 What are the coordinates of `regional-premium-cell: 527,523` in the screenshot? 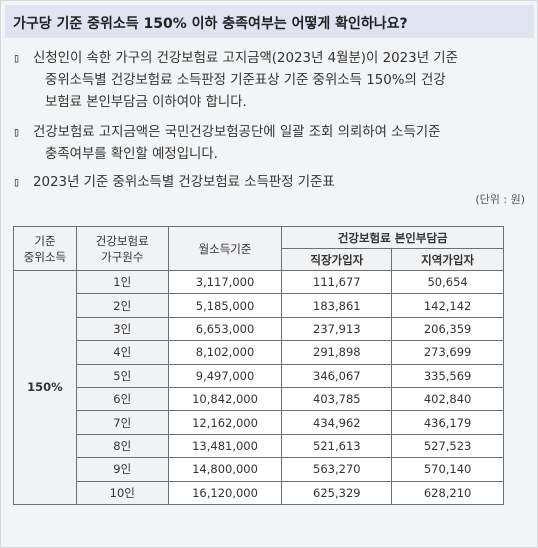 It's located at (447, 446).